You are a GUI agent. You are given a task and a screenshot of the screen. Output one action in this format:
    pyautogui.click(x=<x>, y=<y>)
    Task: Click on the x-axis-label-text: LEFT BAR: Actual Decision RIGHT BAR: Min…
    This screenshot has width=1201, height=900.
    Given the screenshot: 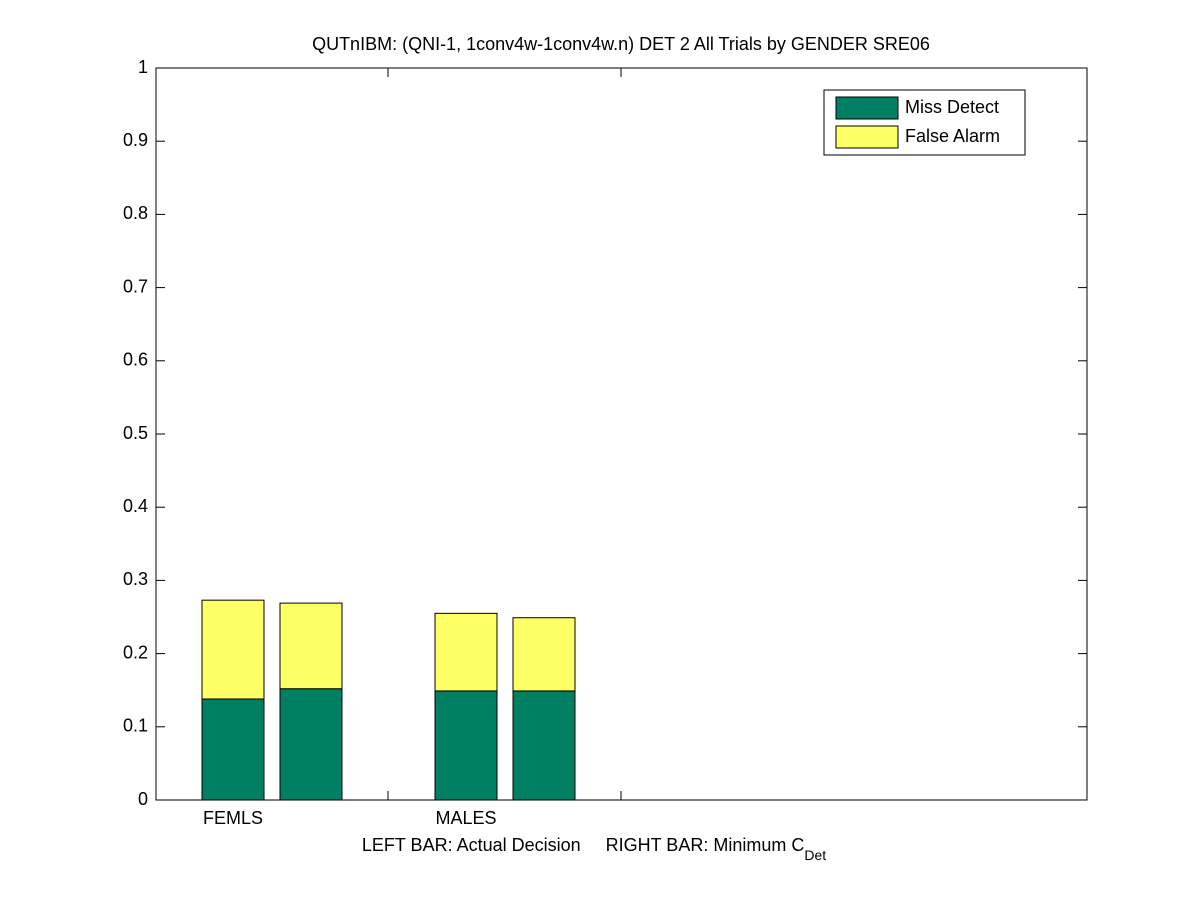 What is the action you would take?
    pyautogui.click(x=583, y=845)
    